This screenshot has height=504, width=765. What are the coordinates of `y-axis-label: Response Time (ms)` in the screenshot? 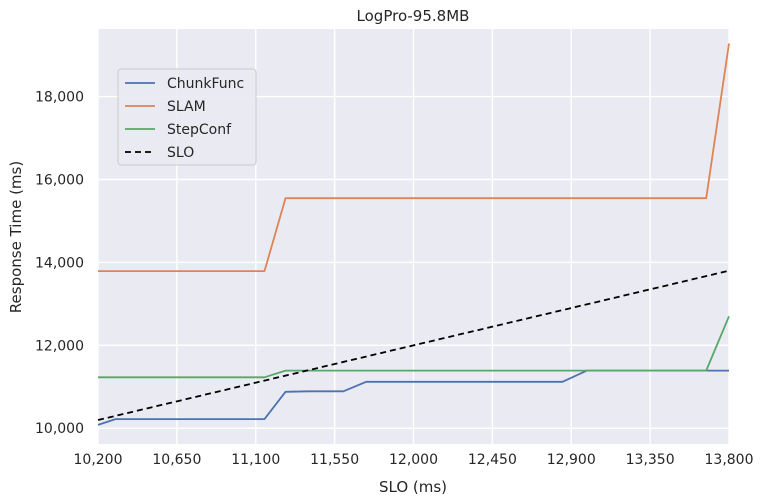 It's located at (16, 237).